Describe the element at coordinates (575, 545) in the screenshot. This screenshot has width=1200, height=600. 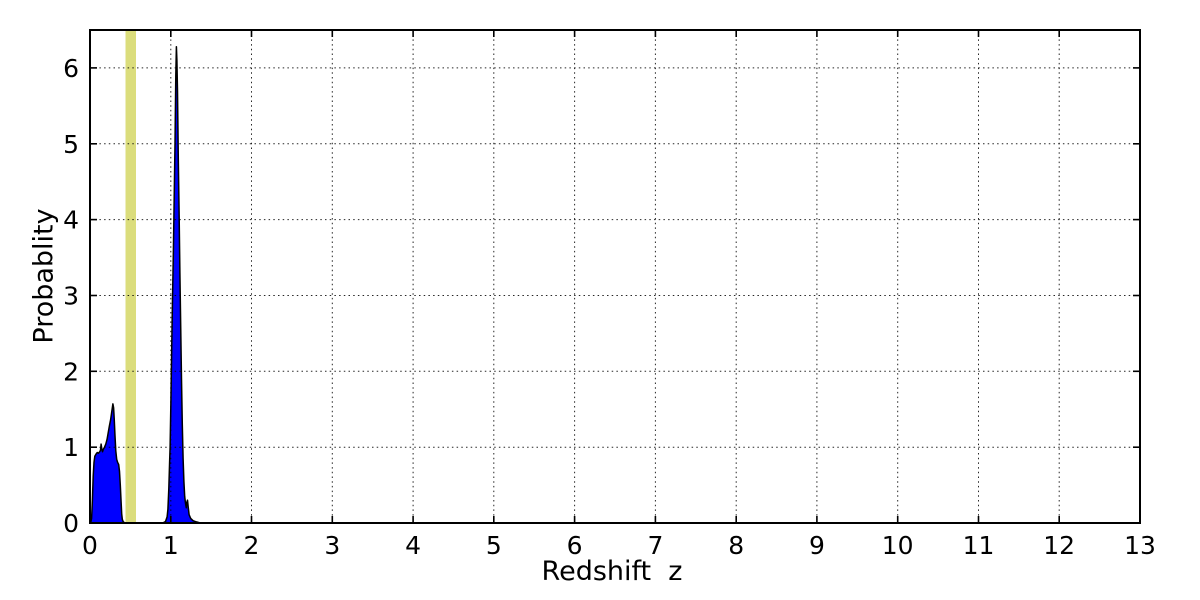
I see `x-tick-label: 6` at that location.